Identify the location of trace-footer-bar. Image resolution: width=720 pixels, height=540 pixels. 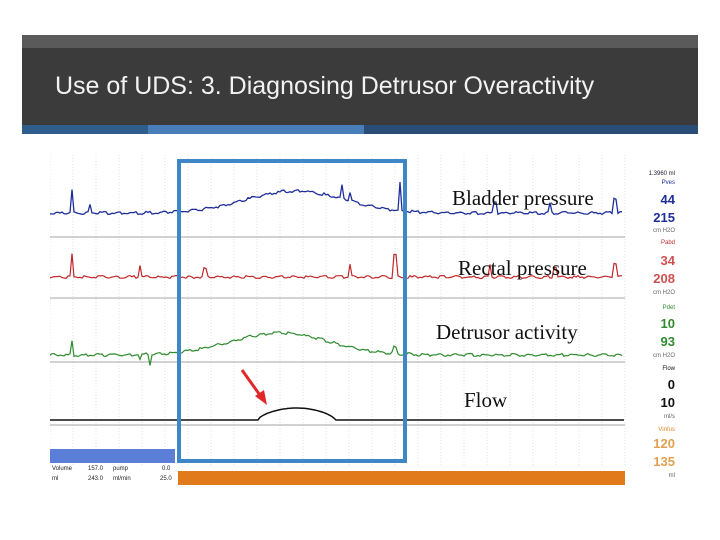
(112, 456).